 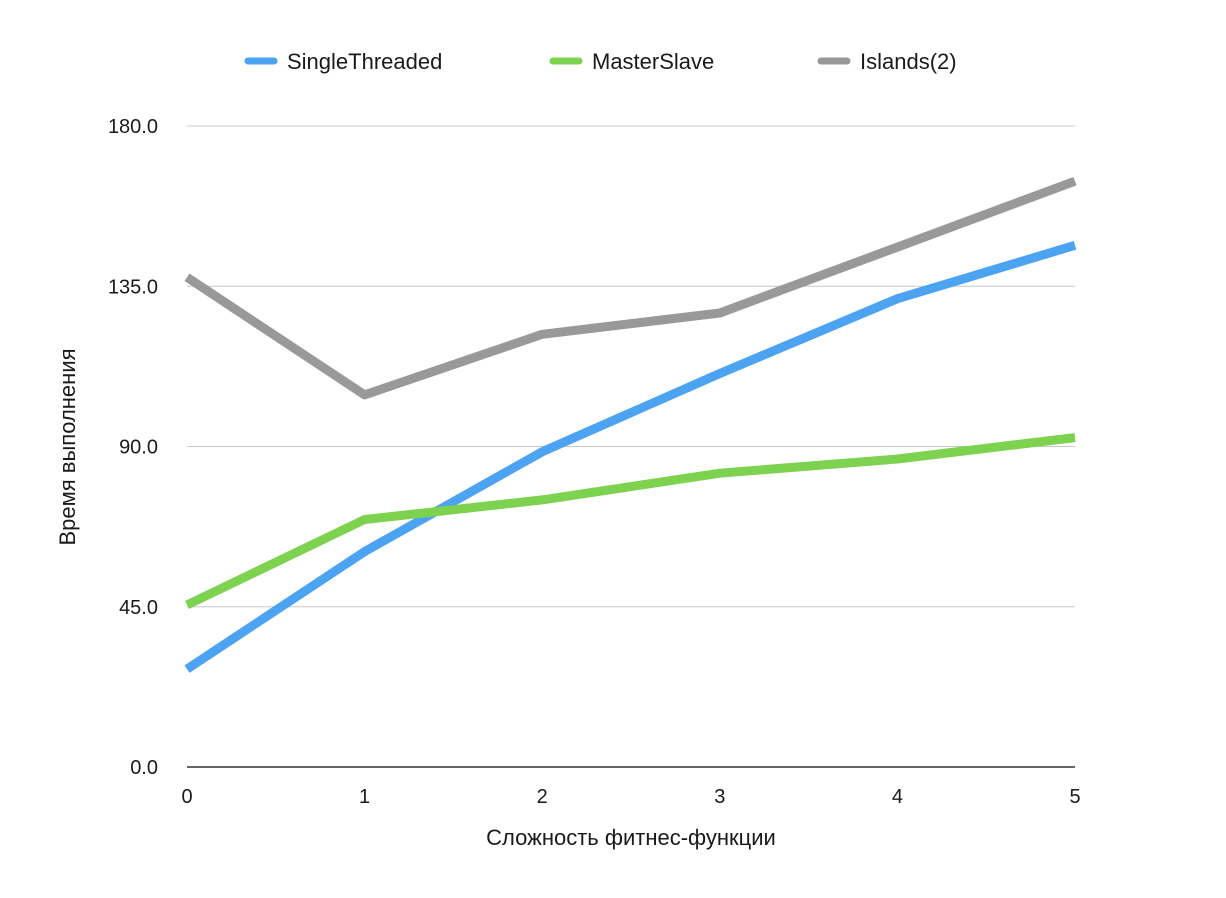 I want to click on legend: SingleThreaded MasterSlave Islands(2), so click(x=600, y=61).